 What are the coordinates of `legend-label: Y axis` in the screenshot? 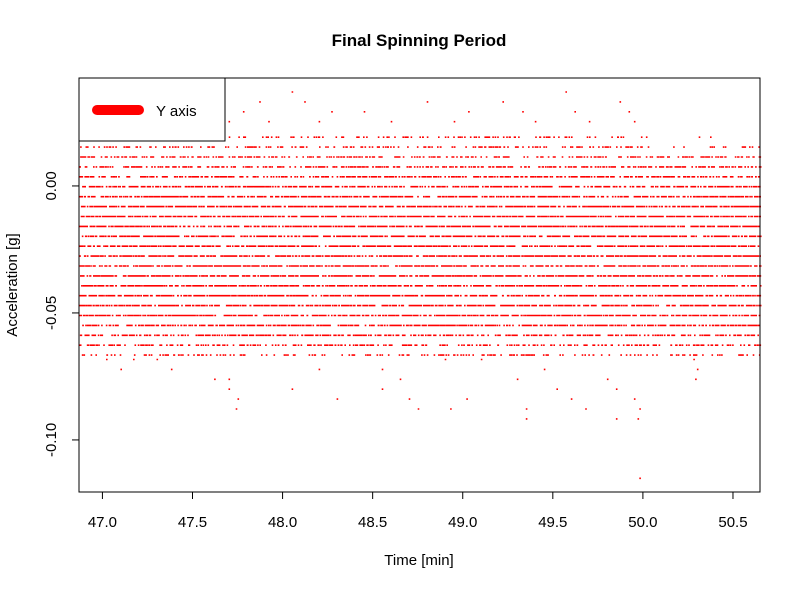 It's located at (176, 111).